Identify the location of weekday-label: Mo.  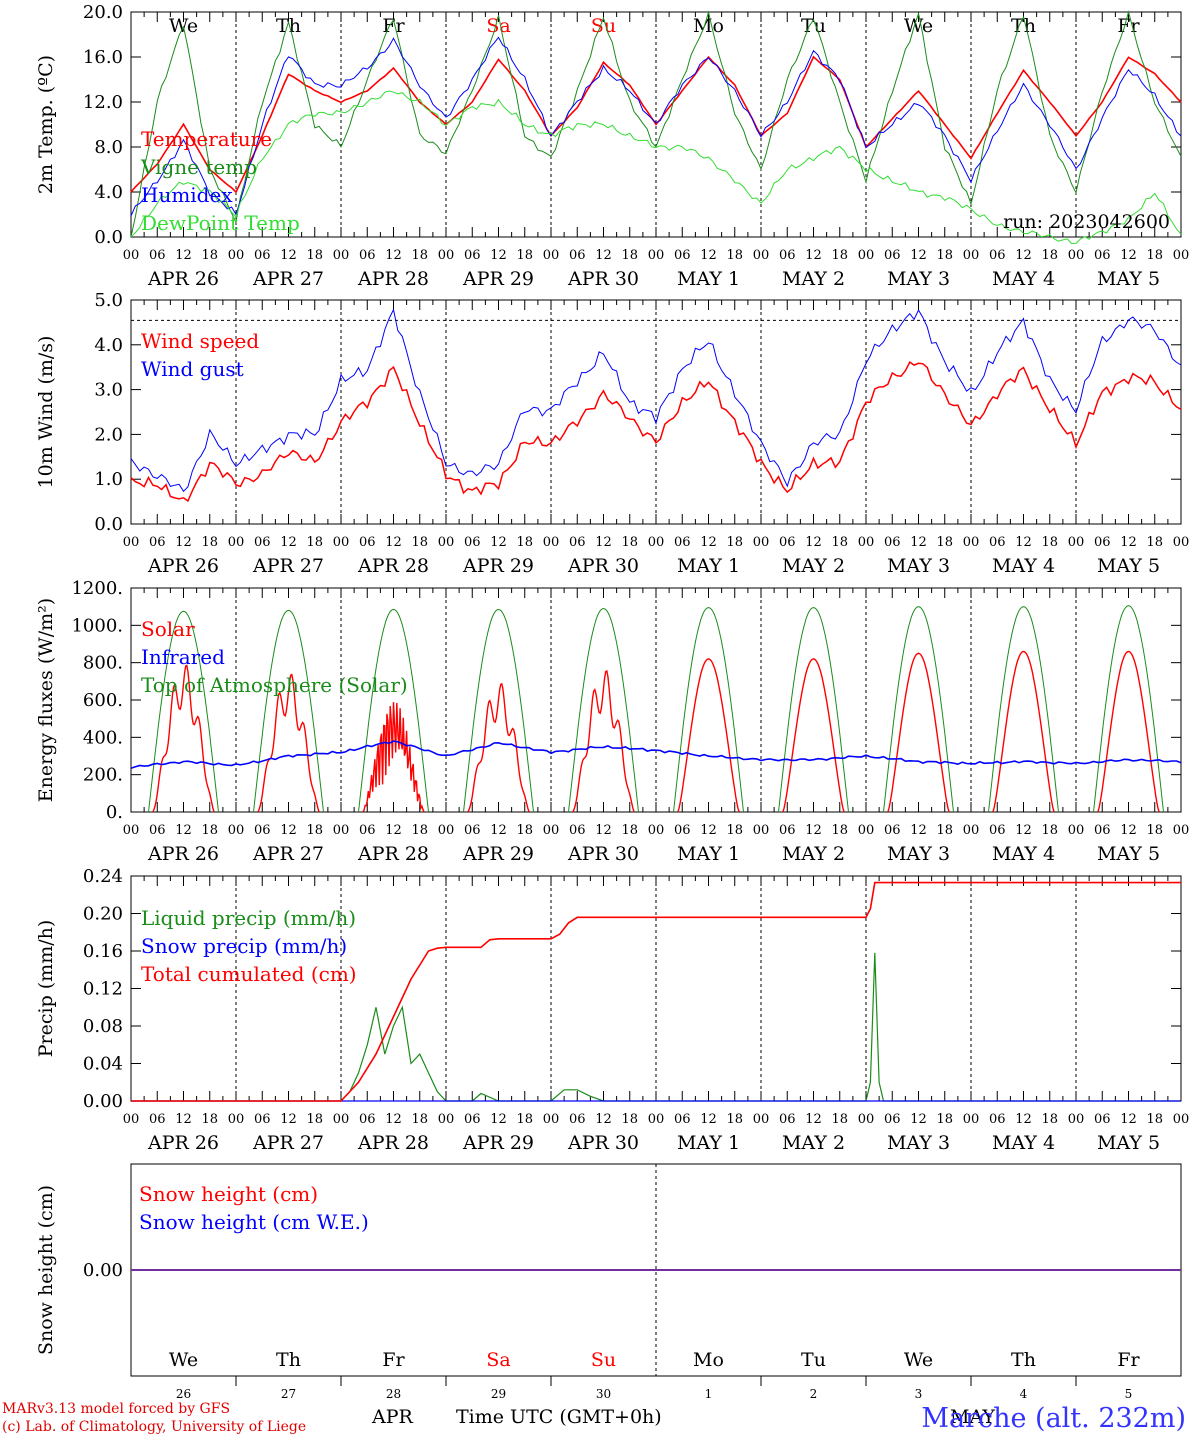
(708, 26).